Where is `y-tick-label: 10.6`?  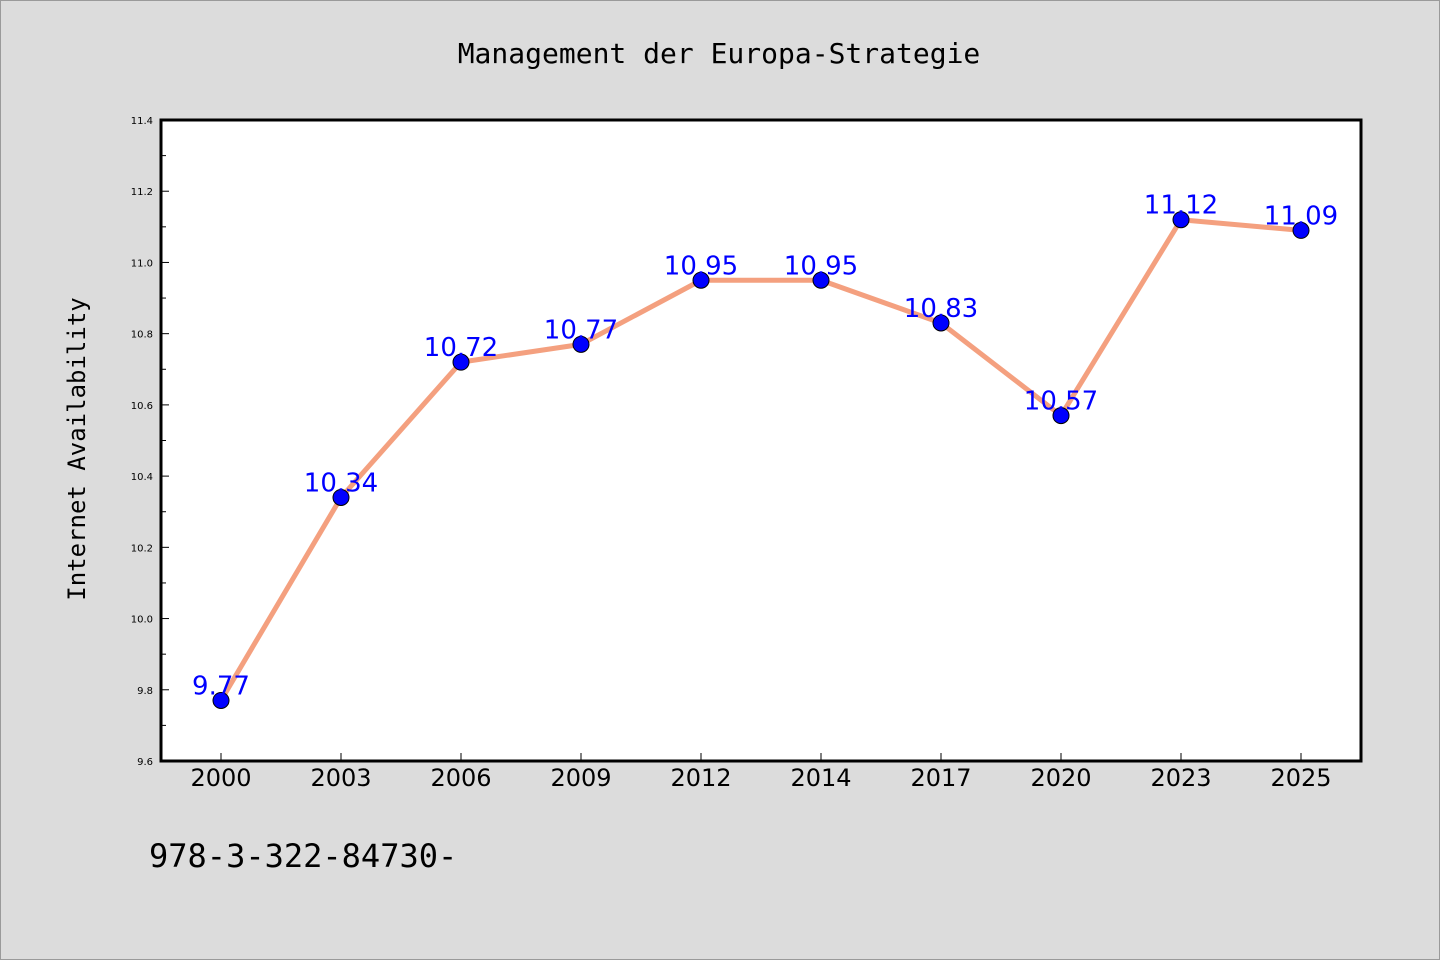 y-tick-label: 10.6 is located at coordinates (142, 406).